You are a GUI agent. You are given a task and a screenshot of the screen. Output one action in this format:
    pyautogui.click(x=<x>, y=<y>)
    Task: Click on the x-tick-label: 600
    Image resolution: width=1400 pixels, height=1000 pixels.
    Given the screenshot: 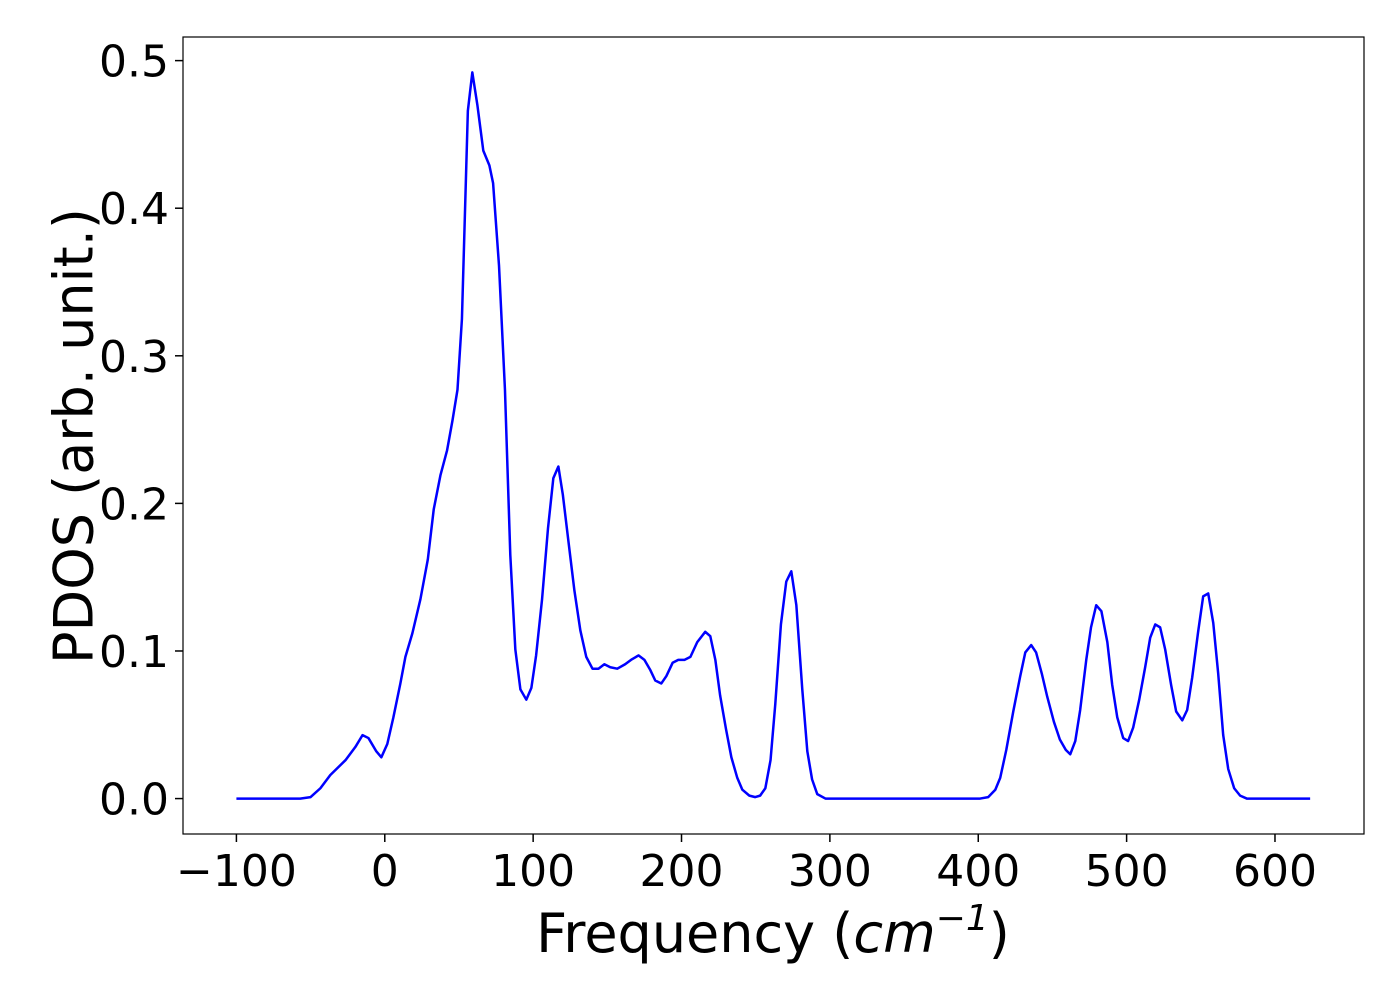 What is the action you would take?
    pyautogui.click(x=1275, y=871)
    